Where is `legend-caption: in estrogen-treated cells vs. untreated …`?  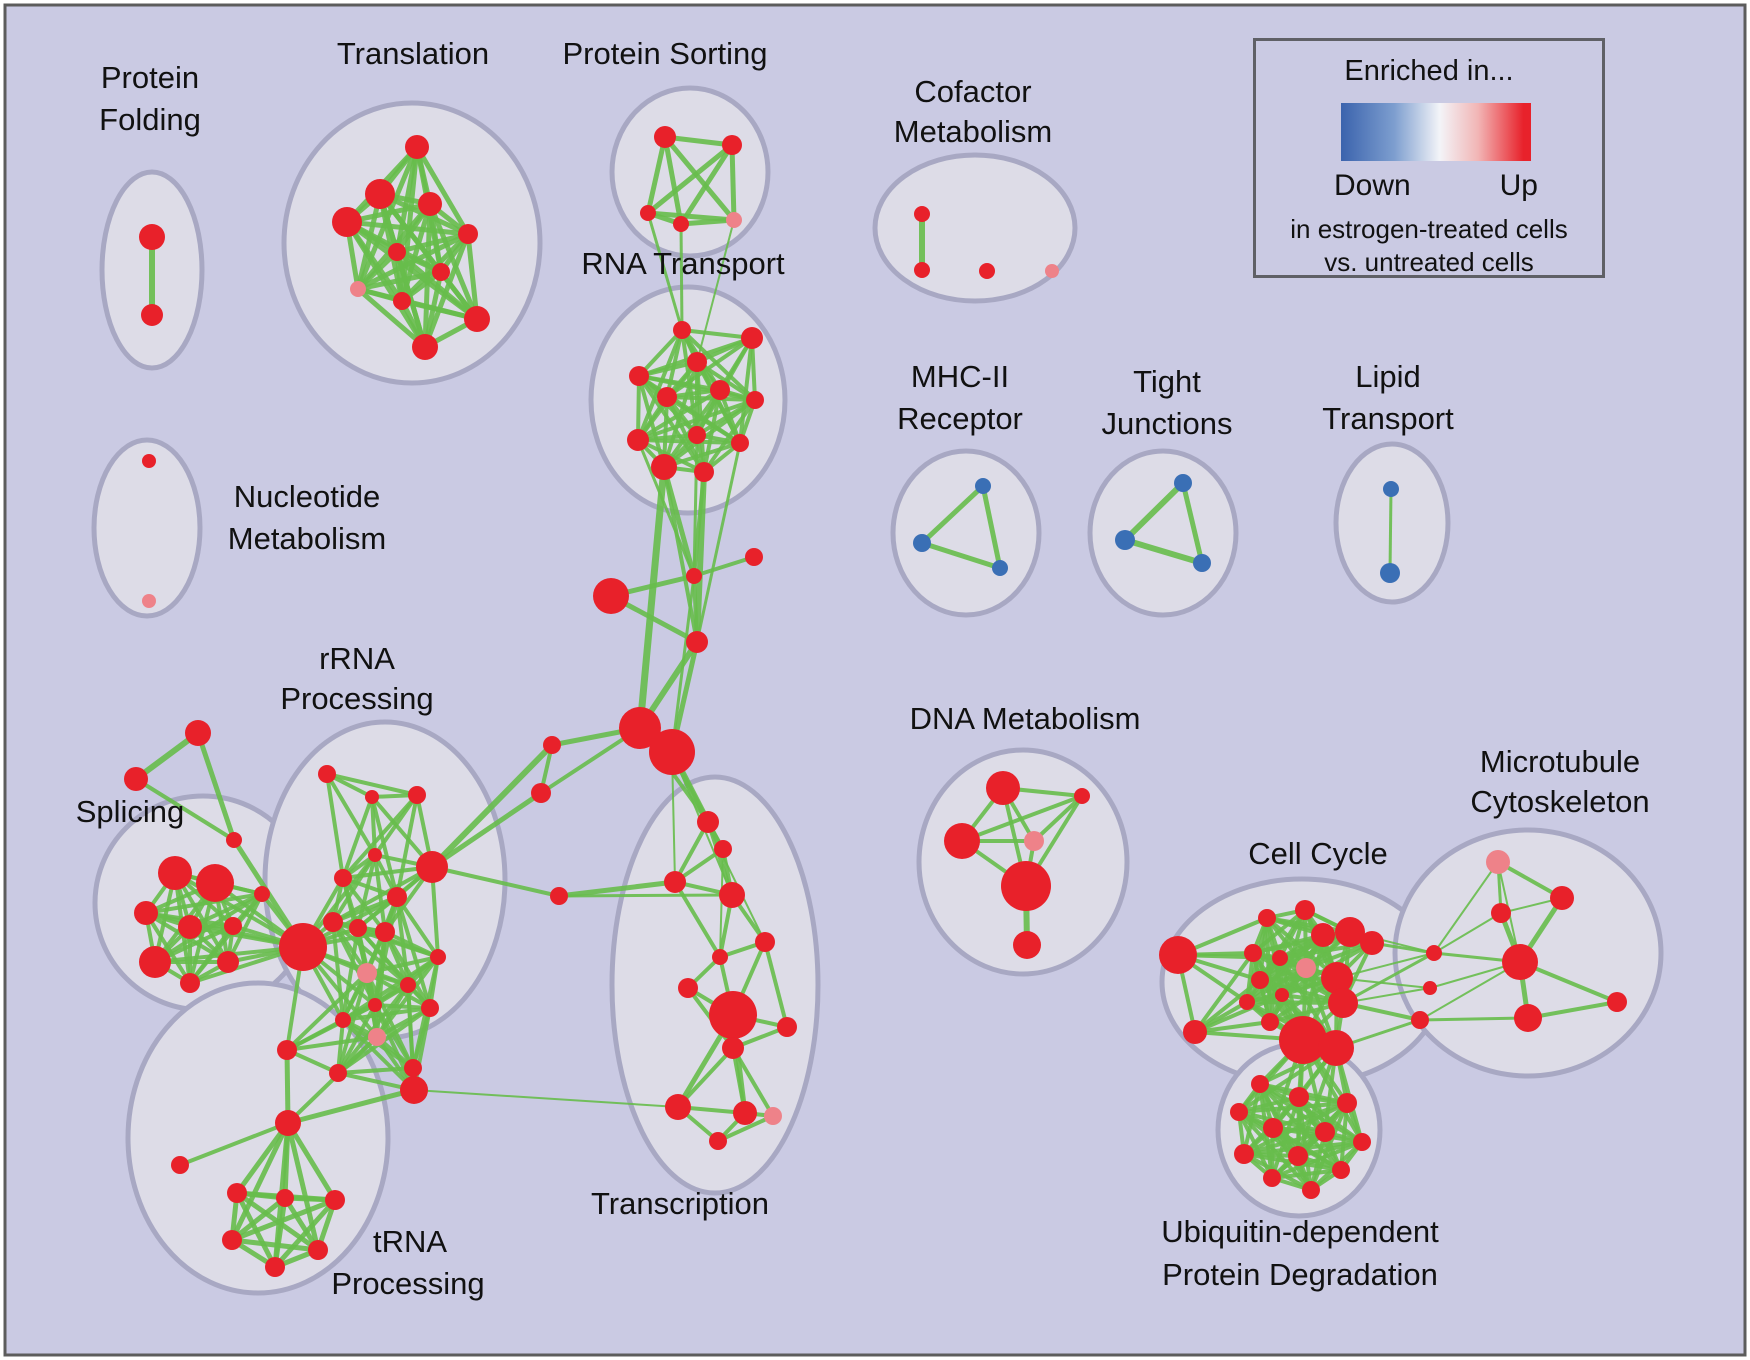 legend-caption: in estrogen-treated cells vs. untreated … is located at coordinates (1429, 246).